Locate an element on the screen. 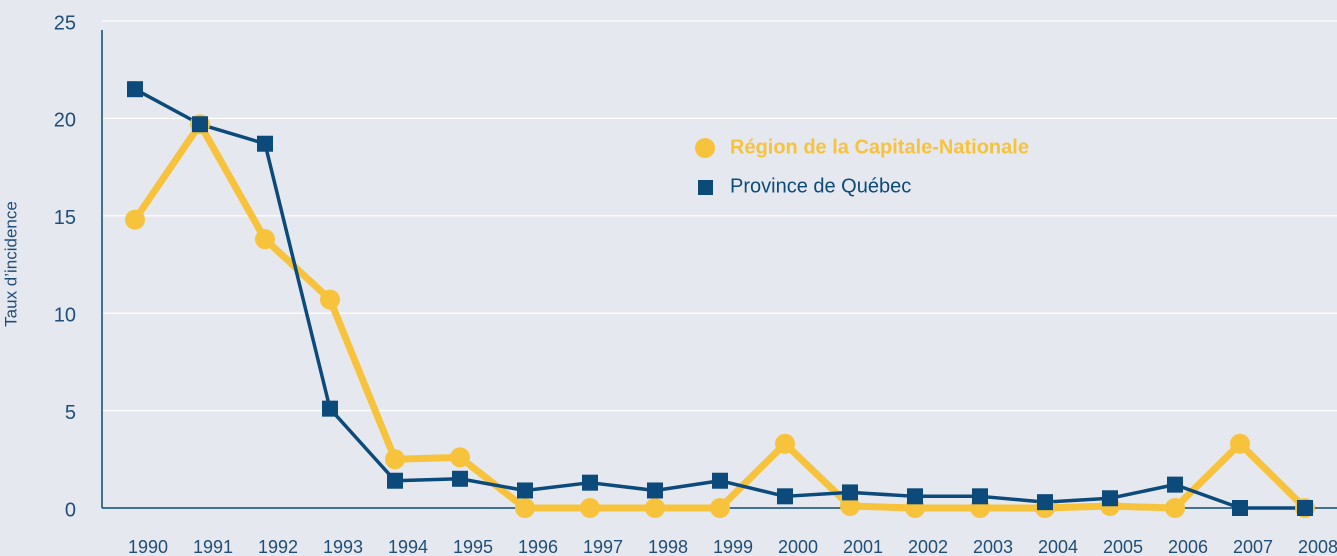  x-tick-label: 2008 is located at coordinates (1317, 546).